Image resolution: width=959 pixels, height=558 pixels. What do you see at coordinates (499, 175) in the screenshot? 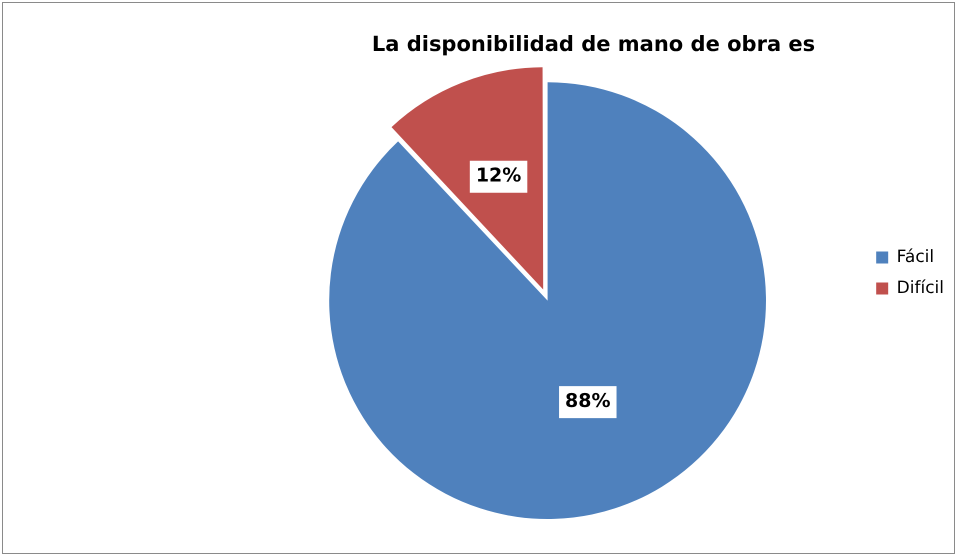
I see `data-label: 12%` at bounding box center [499, 175].